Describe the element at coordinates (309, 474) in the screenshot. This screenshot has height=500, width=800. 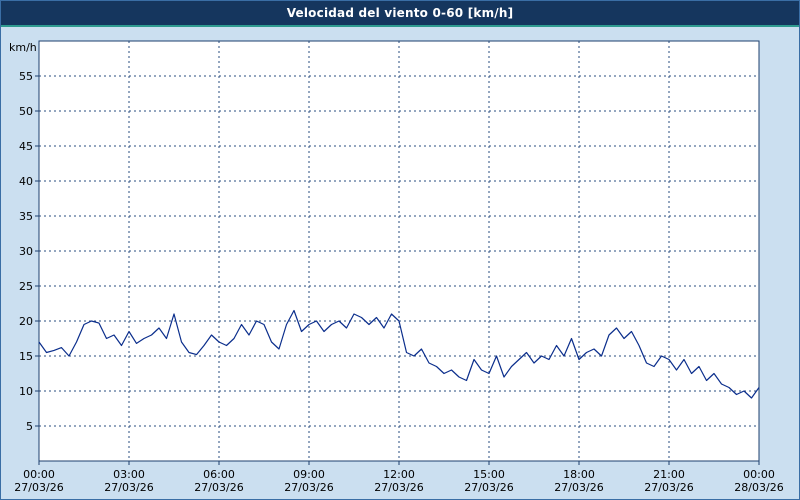
I see `x-tick-time-label: 09:00` at that location.